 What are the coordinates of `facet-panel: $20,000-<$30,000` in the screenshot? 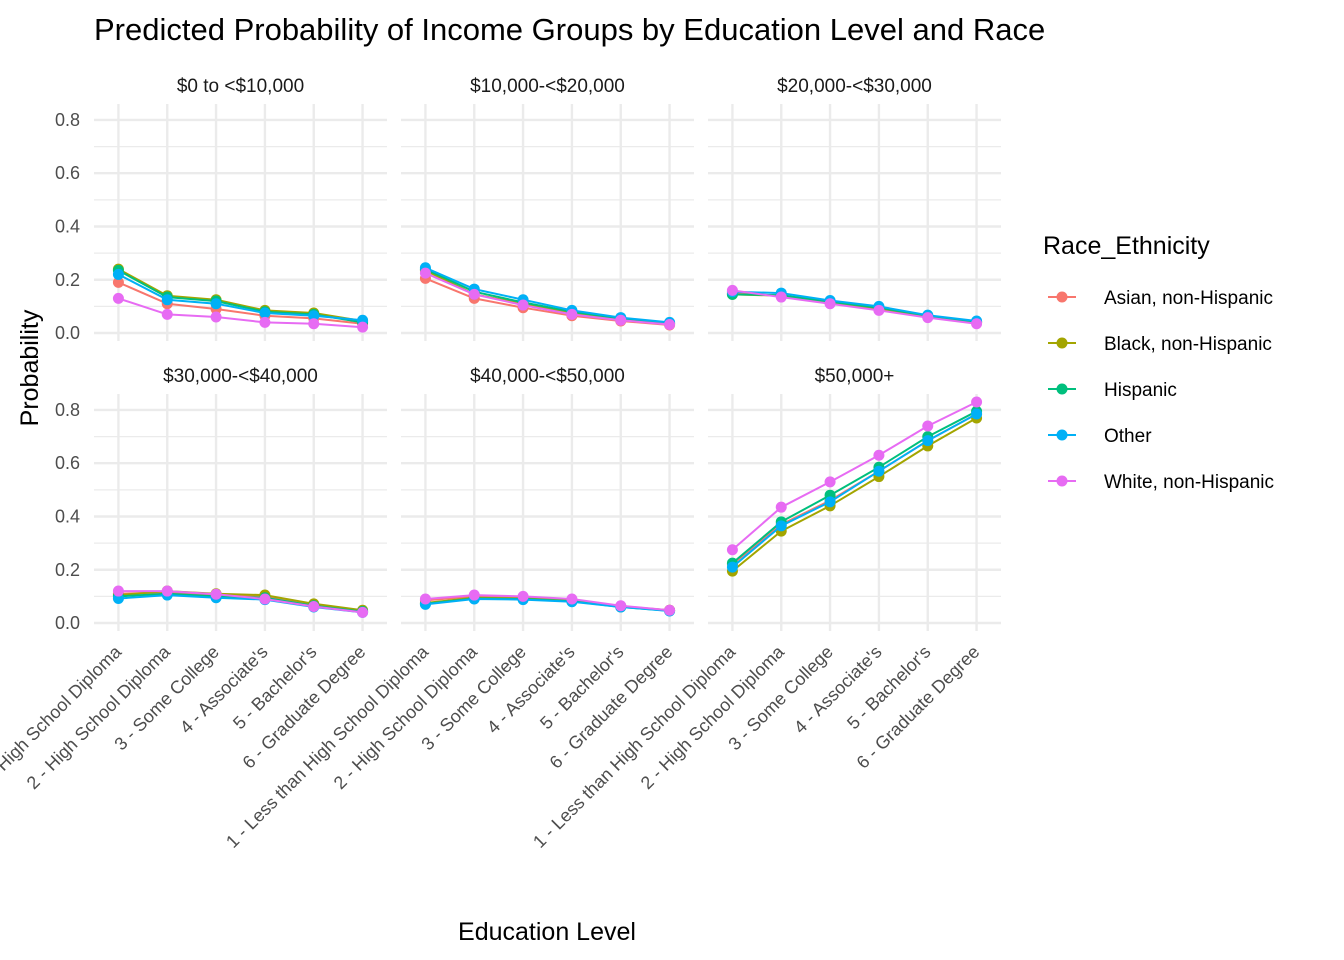 It's located at (854, 208).